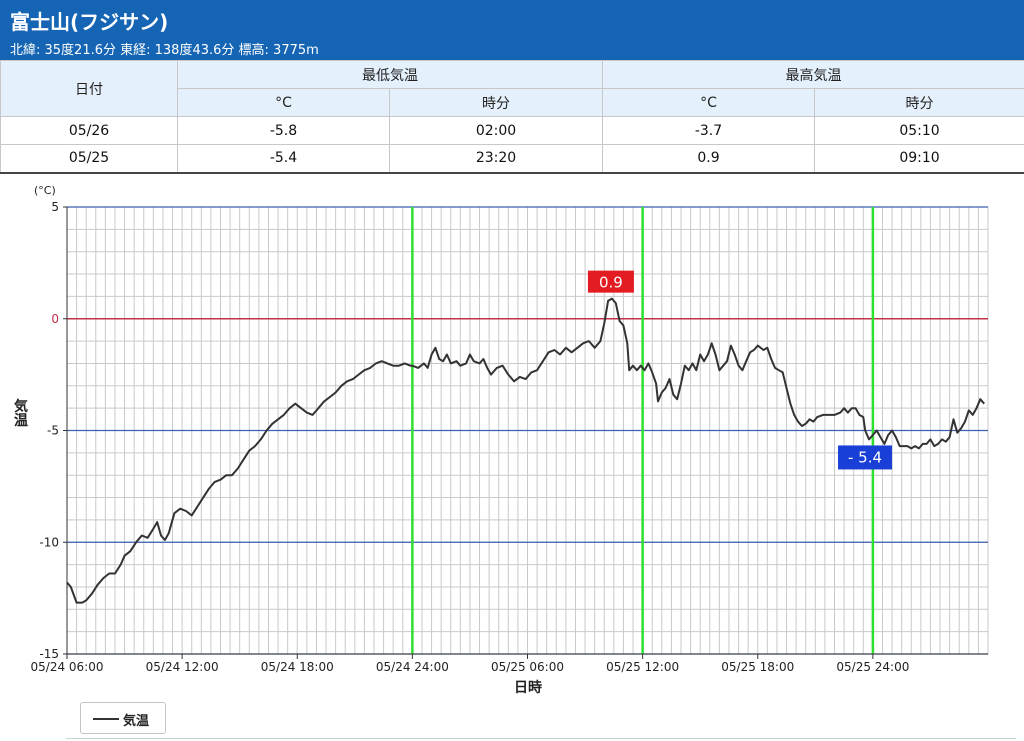 The height and width of the screenshot is (741, 1024). What do you see at coordinates (164, 50) in the screenshot?
I see `station-coordinates: 北緯: 35度21.6分 東経: 138度43.6分 標高: 3775m` at bounding box center [164, 50].